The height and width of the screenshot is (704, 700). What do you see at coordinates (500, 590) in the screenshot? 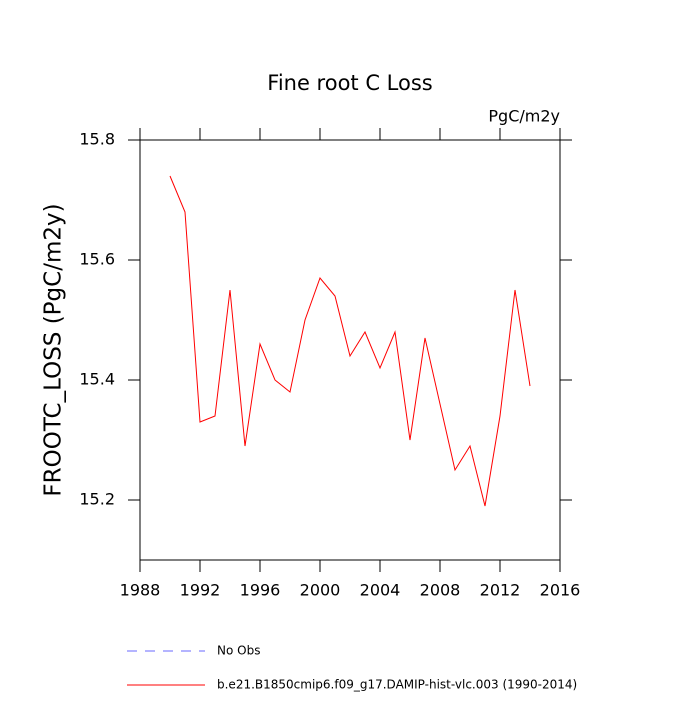
I see `x-tick-label: 2012` at bounding box center [500, 590].